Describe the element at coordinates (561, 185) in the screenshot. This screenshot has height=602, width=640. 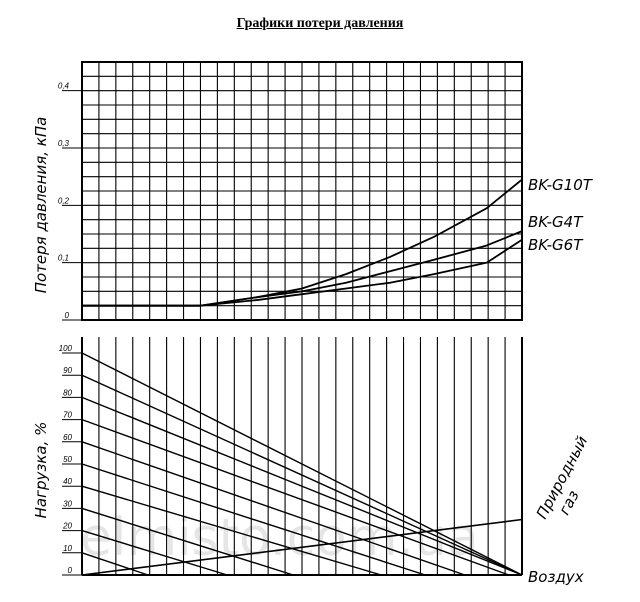
I see `curve-label-bk-g10t: BK-G10T` at that location.